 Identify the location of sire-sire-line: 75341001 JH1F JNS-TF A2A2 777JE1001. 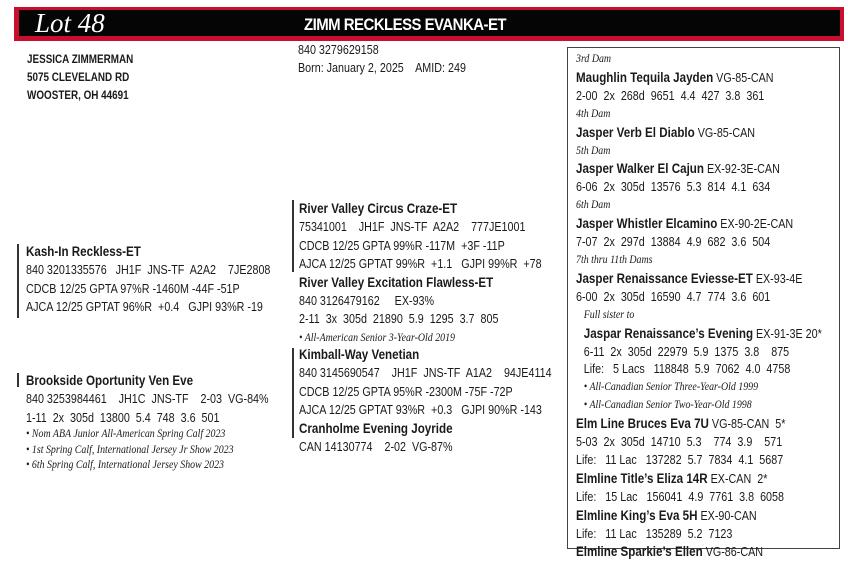
(412, 227).